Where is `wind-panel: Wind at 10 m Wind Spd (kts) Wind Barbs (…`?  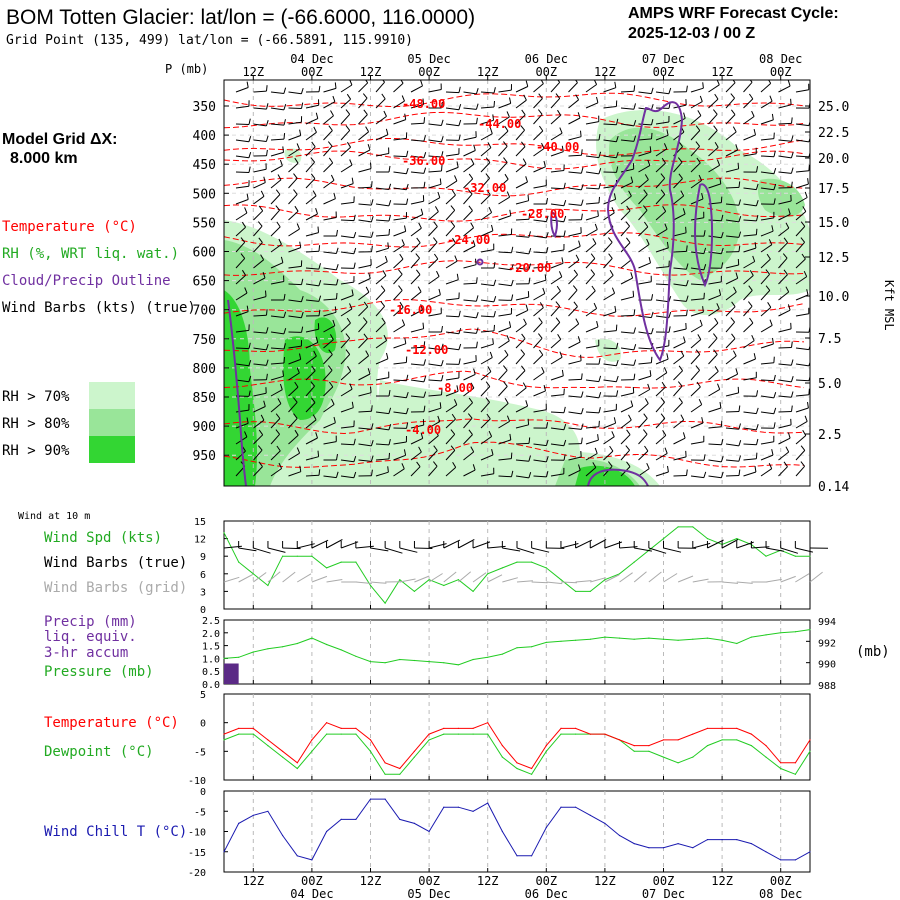 wind-panel: Wind at 10 m Wind Spd (kts) Wind Barbs (… is located at coordinates (423, 563).